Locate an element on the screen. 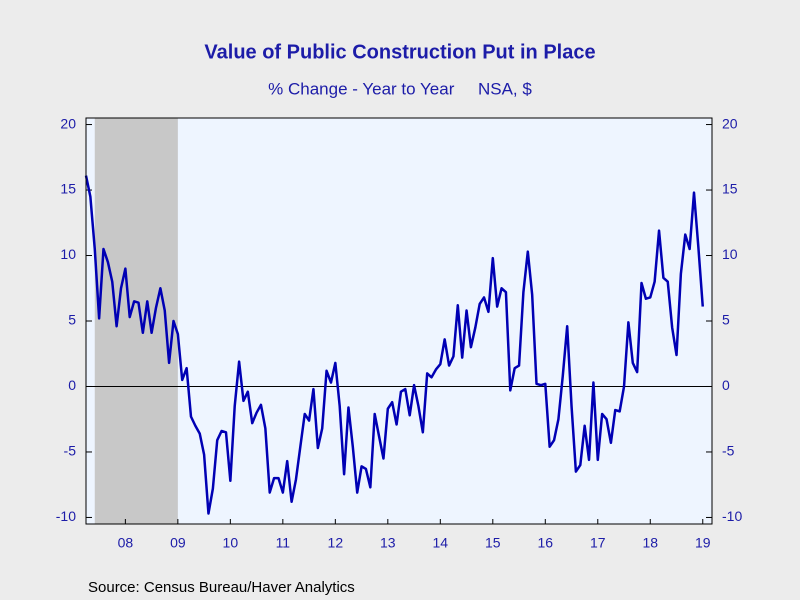  y2-tick-label: 15 is located at coordinates (730, 189).